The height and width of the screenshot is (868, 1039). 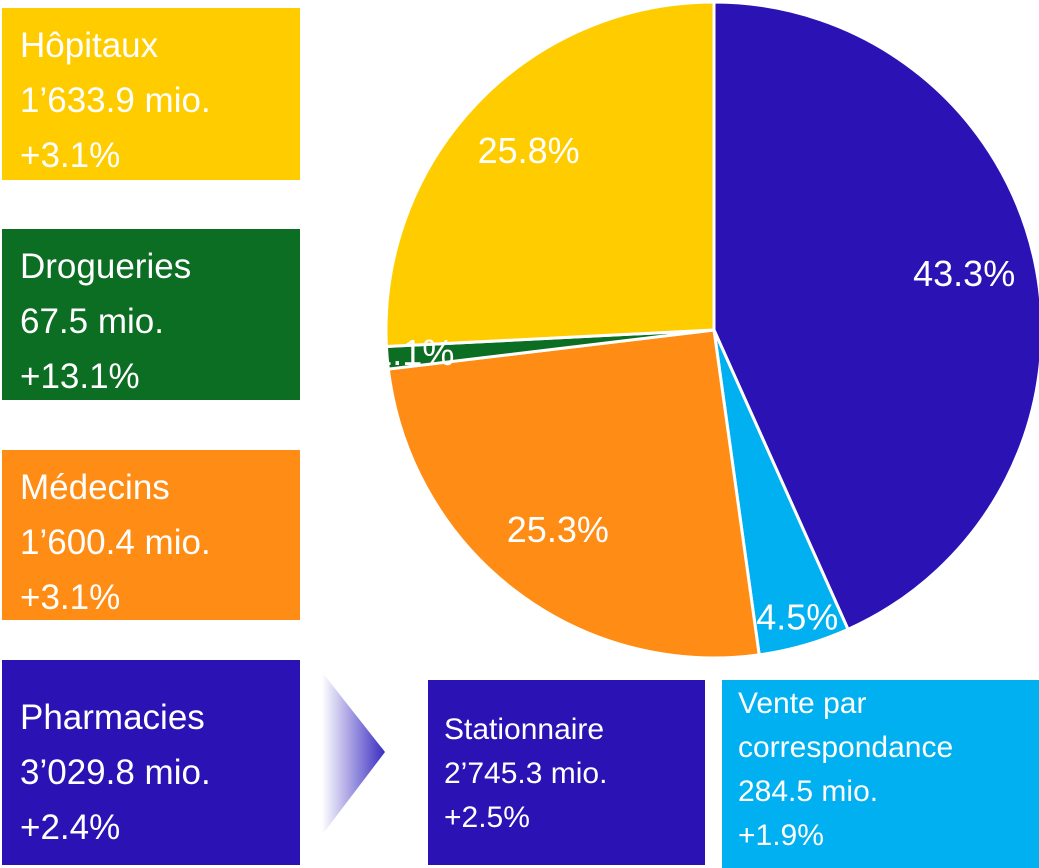 What do you see at coordinates (106, 266) in the screenshot?
I see `box-name: Drogueries` at bounding box center [106, 266].